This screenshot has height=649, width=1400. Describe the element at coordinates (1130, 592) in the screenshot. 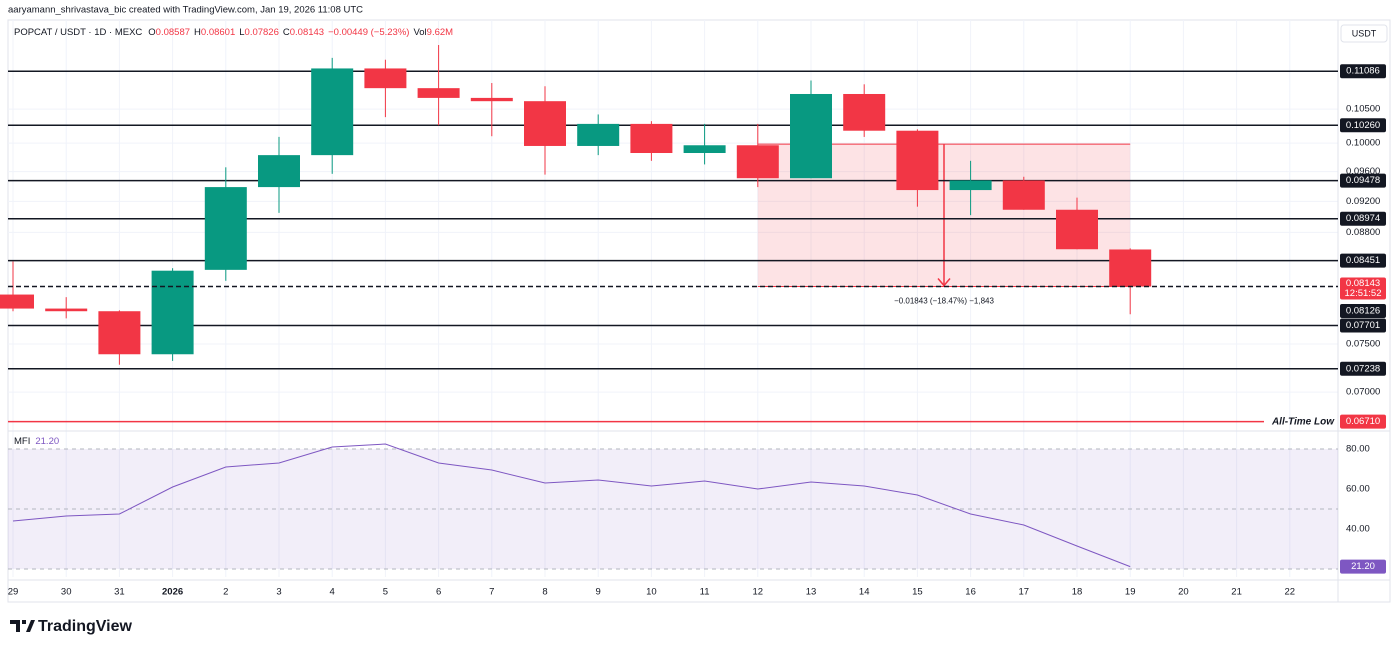

I see `x-tick-label: 19` at that location.